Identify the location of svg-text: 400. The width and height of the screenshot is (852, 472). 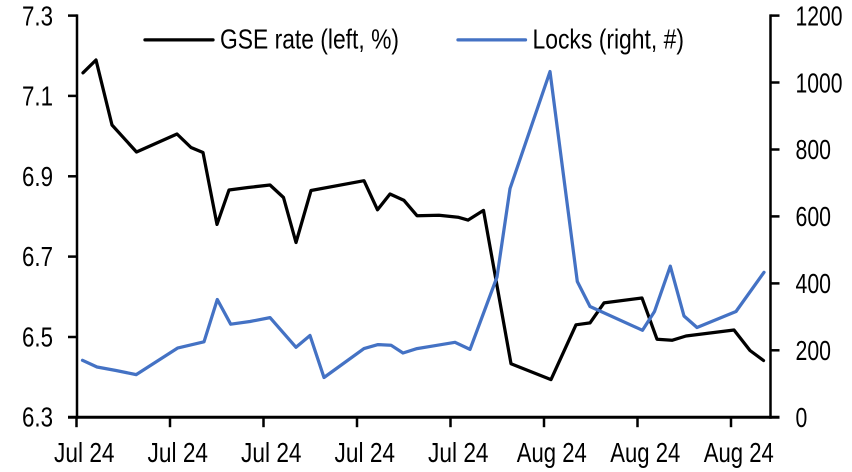
(814, 283).